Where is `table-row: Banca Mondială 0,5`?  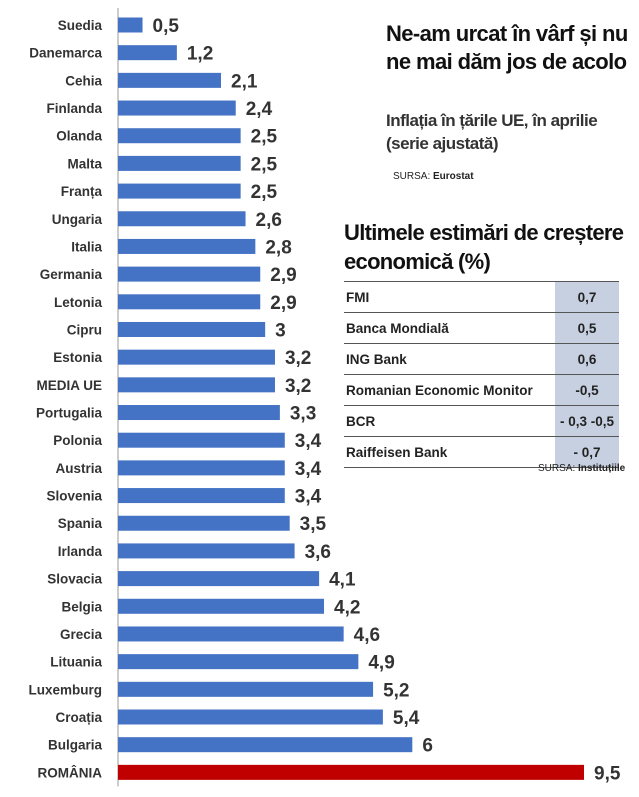
table-row: Banca Mondială 0,5 is located at coordinates (481, 328).